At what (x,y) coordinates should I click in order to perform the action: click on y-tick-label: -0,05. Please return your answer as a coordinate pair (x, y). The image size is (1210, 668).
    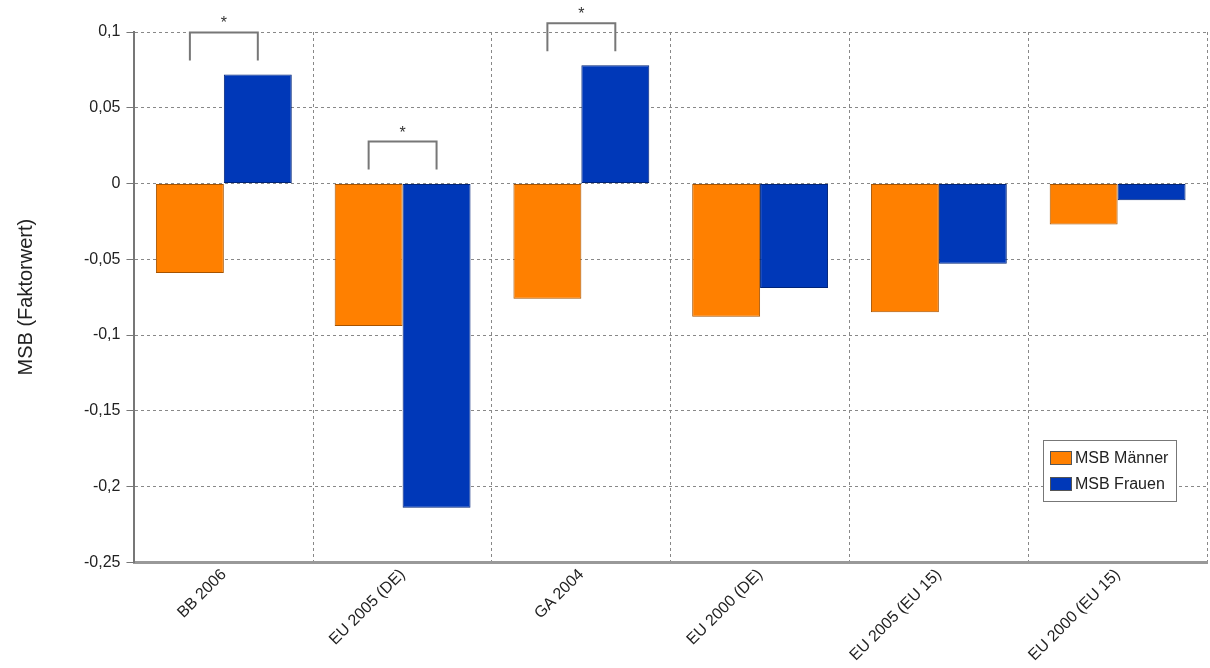
    Looking at the image, I should click on (102, 258).